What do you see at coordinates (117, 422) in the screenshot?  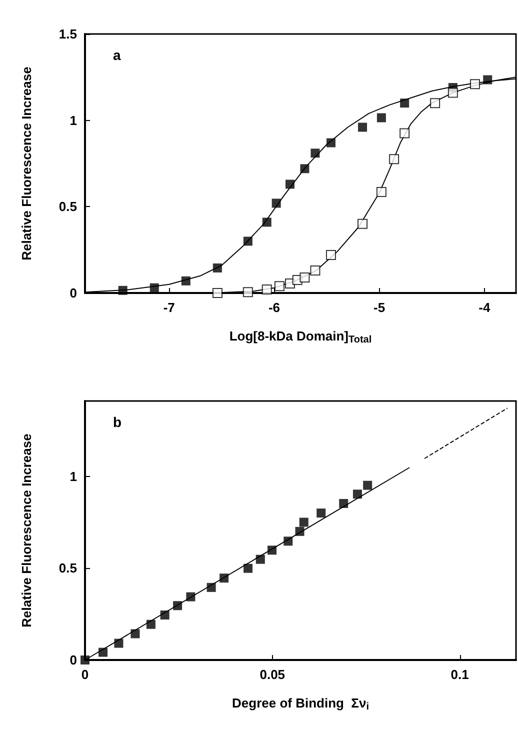 I see `annotation: b` at bounding box center [117, 422].